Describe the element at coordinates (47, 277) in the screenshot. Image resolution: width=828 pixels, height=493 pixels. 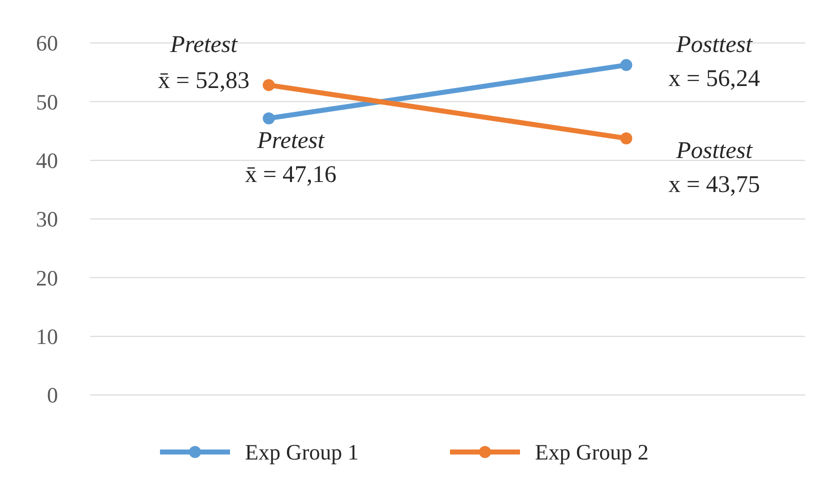
I see `y-tick-label: 20` at that location.